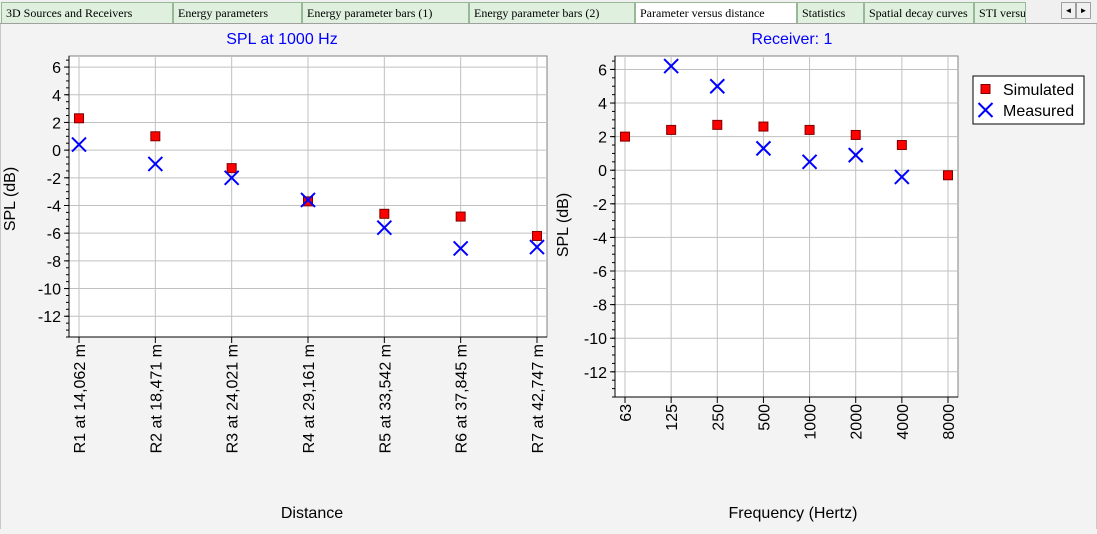 This screenshot has width=1097, height=534. Describe the element at coordinates (792, 39) in the screenshot. I see `chart-2-title: Receiver: 1` at that location.